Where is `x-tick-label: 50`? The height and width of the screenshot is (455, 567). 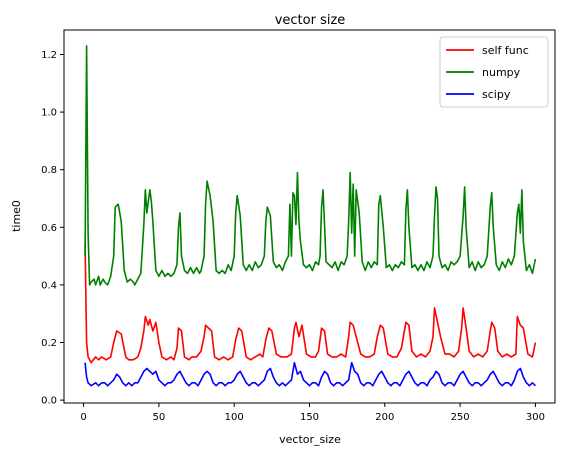 x-tick-label: 50 is located at coordinates (159, 417).